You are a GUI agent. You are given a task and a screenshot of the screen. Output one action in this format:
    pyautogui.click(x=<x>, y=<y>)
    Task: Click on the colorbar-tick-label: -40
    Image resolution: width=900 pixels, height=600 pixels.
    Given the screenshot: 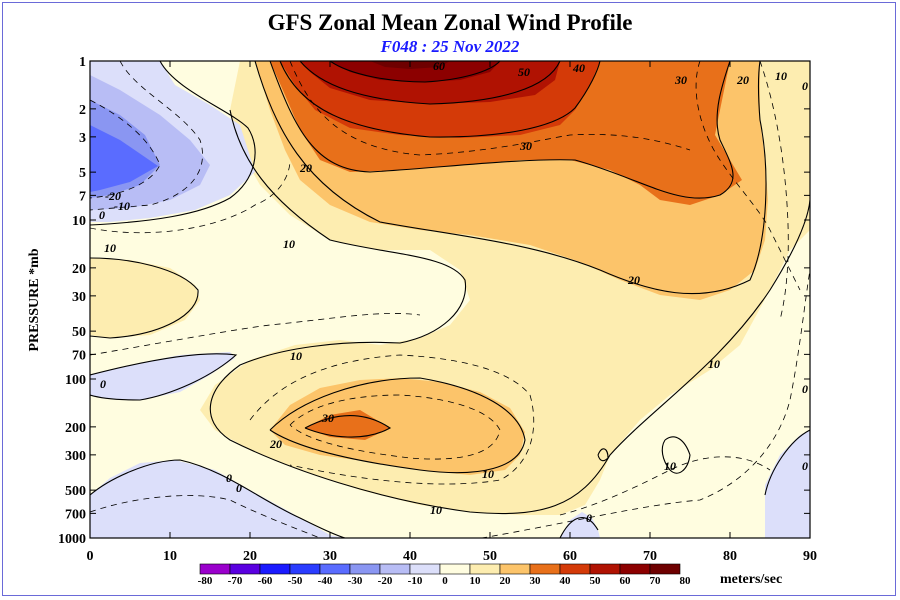 What is the action you would take?
    pyautogui.click(x=325, y=581)
    